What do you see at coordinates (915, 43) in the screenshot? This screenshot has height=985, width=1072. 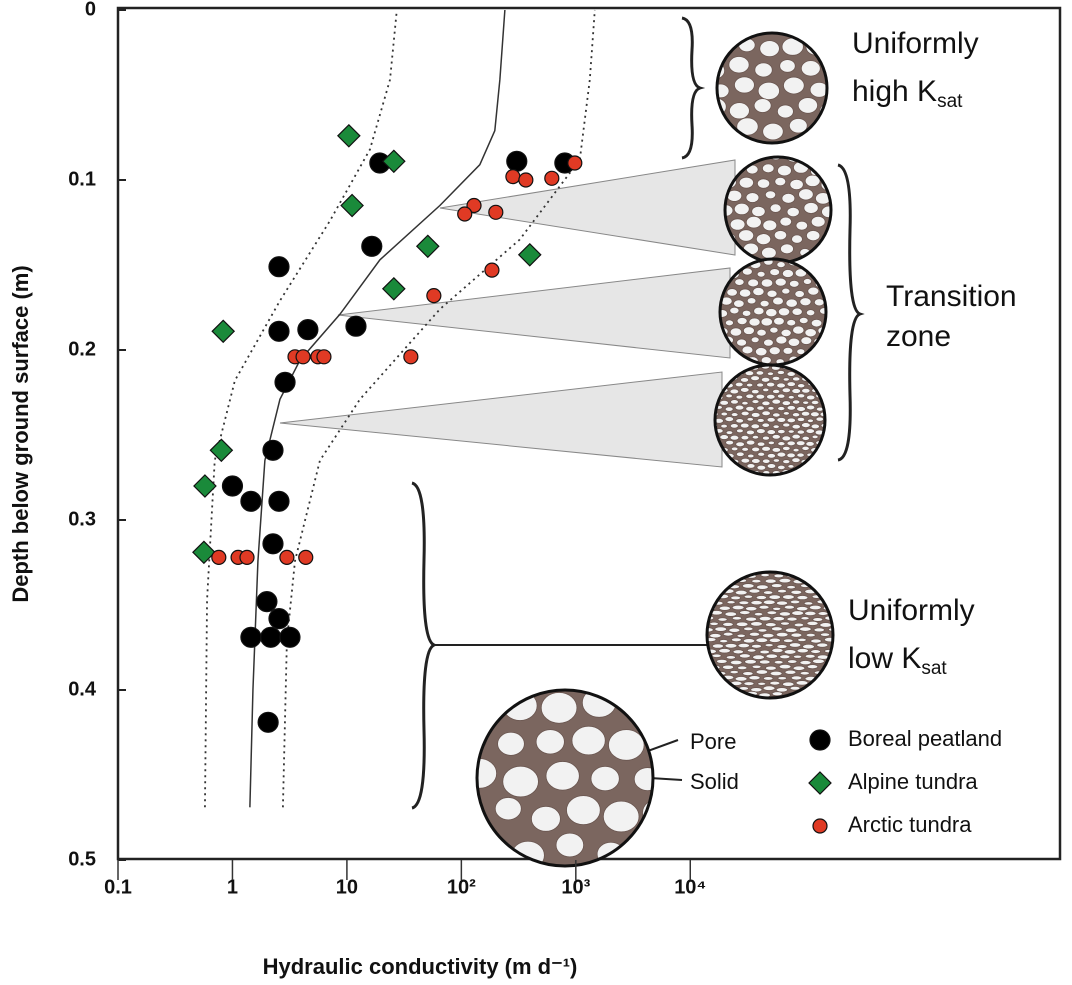 I see `annotation: Uniformly` at bounding box center [915, 43].